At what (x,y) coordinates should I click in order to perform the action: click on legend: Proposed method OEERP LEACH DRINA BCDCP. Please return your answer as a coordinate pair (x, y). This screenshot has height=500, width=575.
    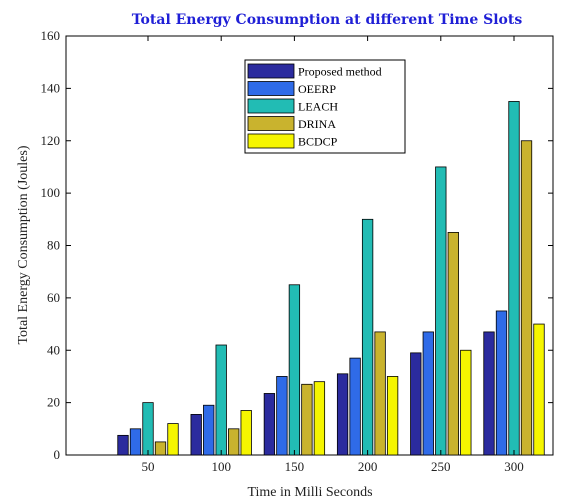
    Looking at the image, I should click on (325, 106).